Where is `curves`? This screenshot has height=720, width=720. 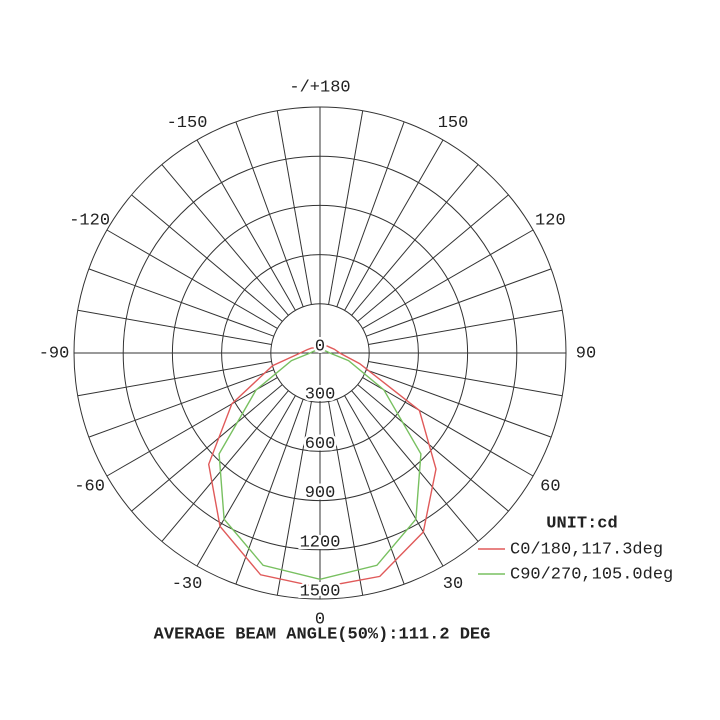 curves is located at coordinates (322, 467).